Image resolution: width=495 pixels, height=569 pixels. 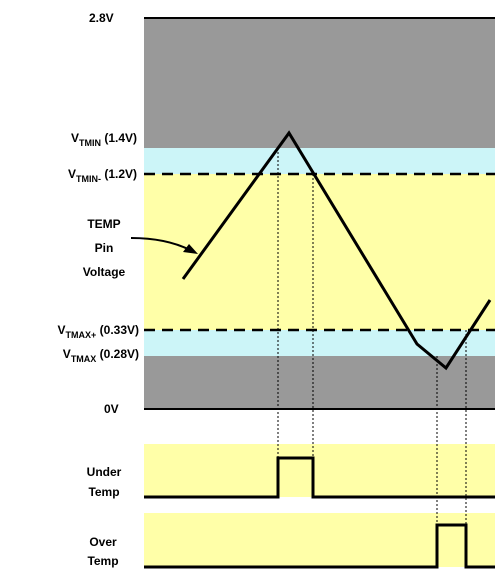 What do you see at coordinates (319, 477) in the screenshot?
I see `under-temp-signal` at bounding box center [319, 477].